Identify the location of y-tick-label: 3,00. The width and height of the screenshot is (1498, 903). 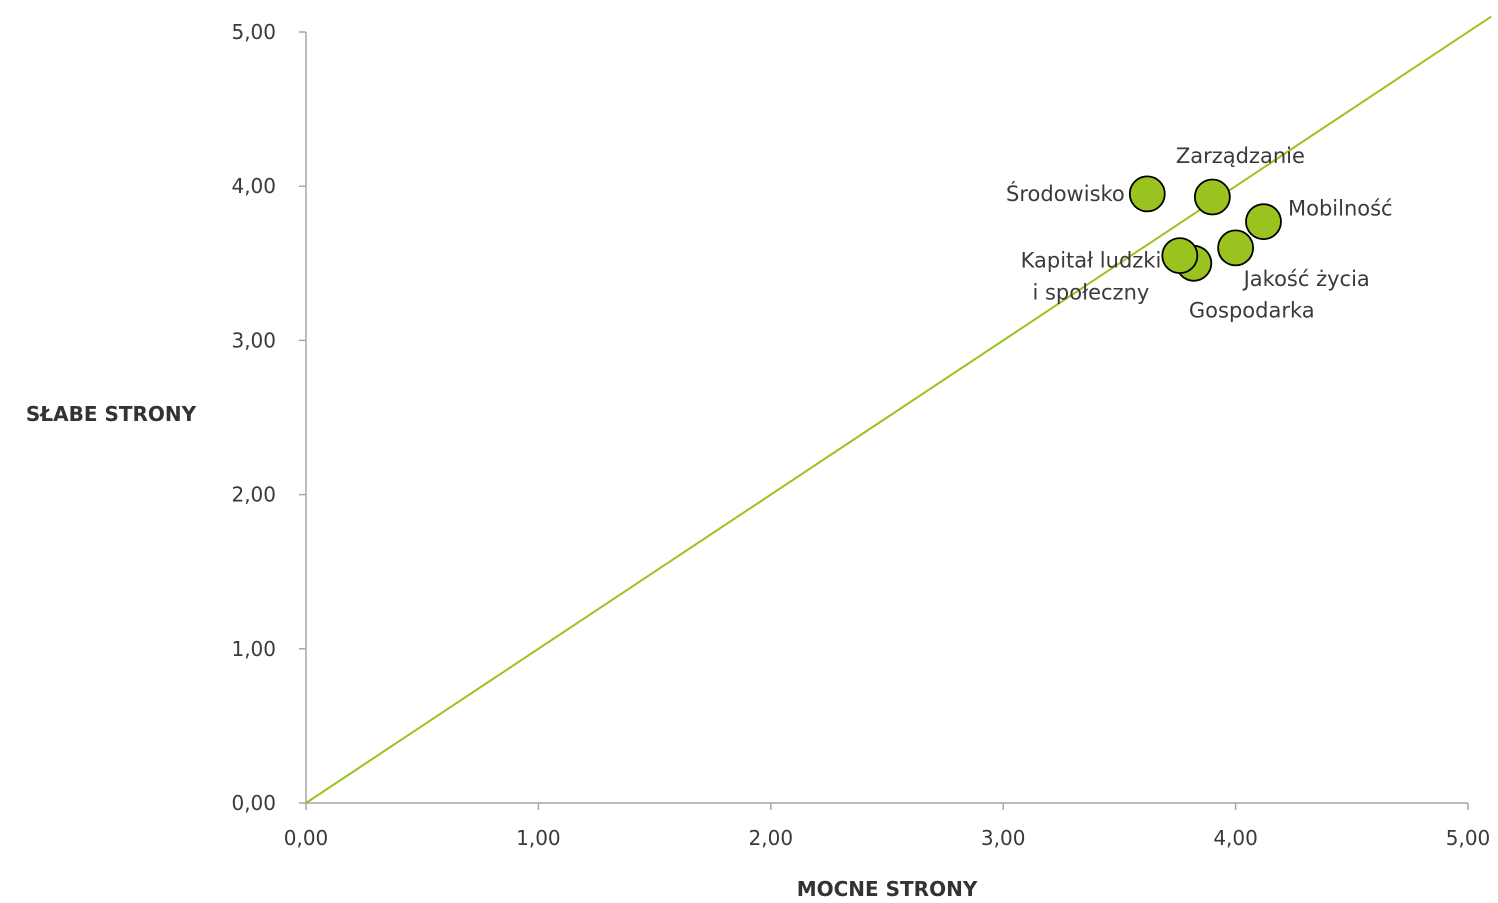
(253, 340).